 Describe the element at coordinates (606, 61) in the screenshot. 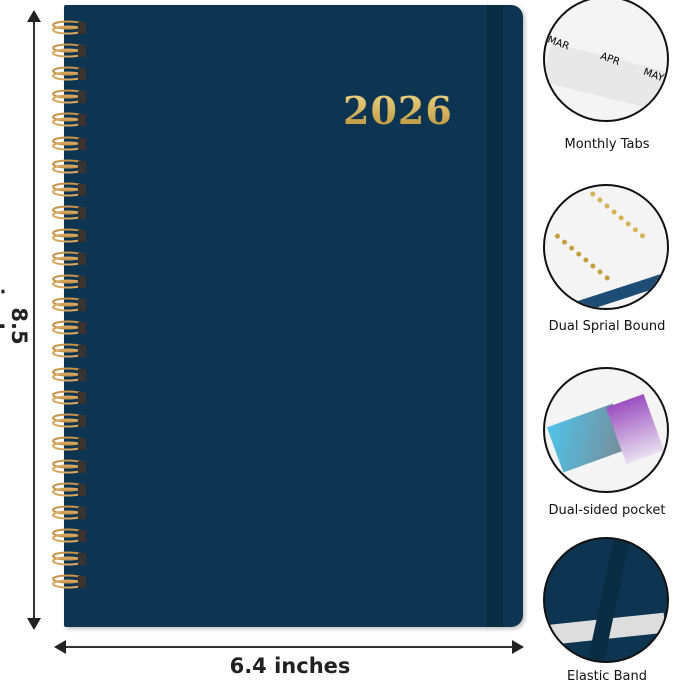

I see `feature-monthly-tabs-image: MAR APR MAY` at that location.